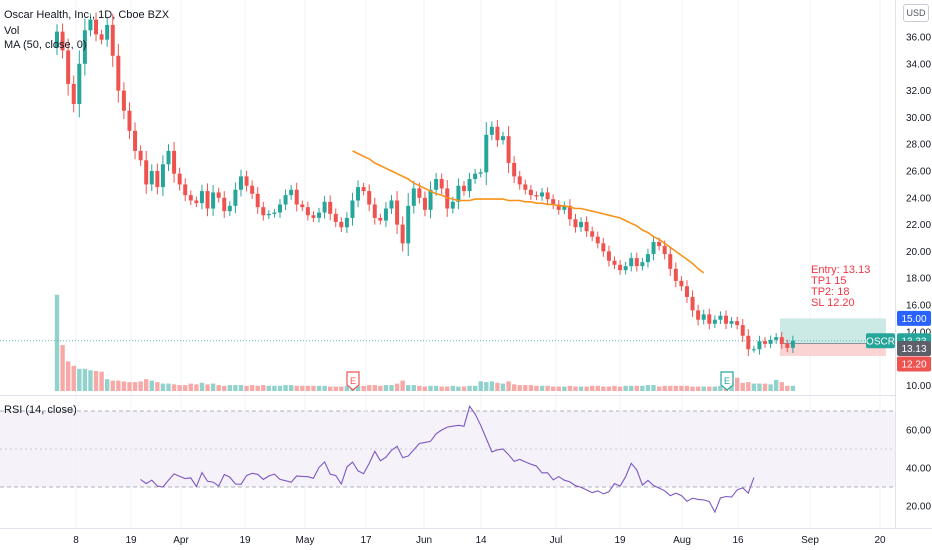  What do you see at coordinates (918, 172) in the screenshot?
I see `price-tick-label: 26.00` at bounding box center [918, 172].